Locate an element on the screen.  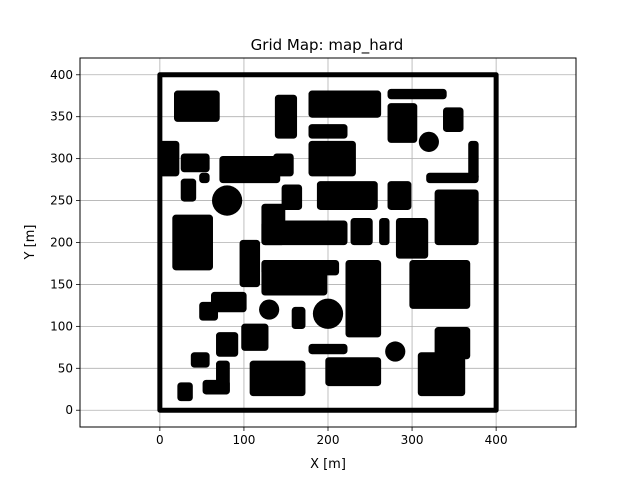
chart-title: Grid Map: map_hard is located at coordinates (327, 45).